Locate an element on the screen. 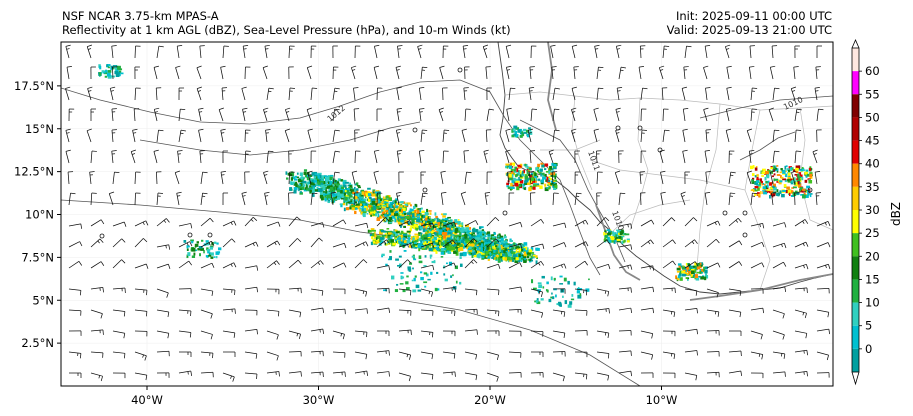  colorbar-tick: 30 is located at coordinates (872, 210).